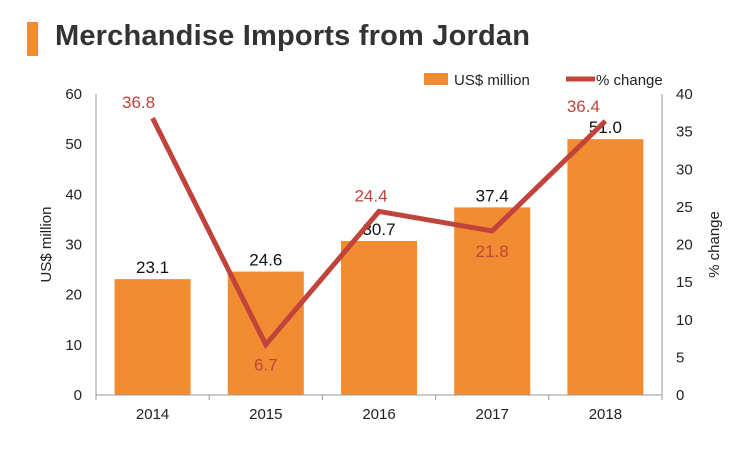 This screenshot has height=449, width=751. What do you see at coordinates (684, 245) in the screenshot?
I see `y-tick-right-20: 20` at bounding box center [684, 245].